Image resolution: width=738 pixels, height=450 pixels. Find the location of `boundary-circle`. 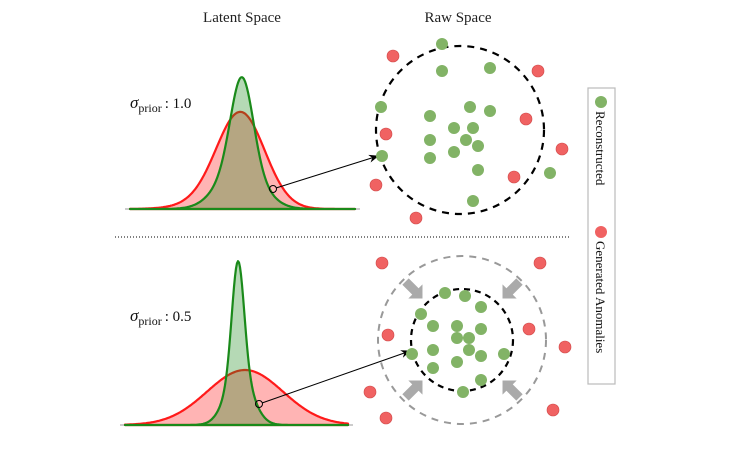

boundary-circle is located at coordinates (460, 130).